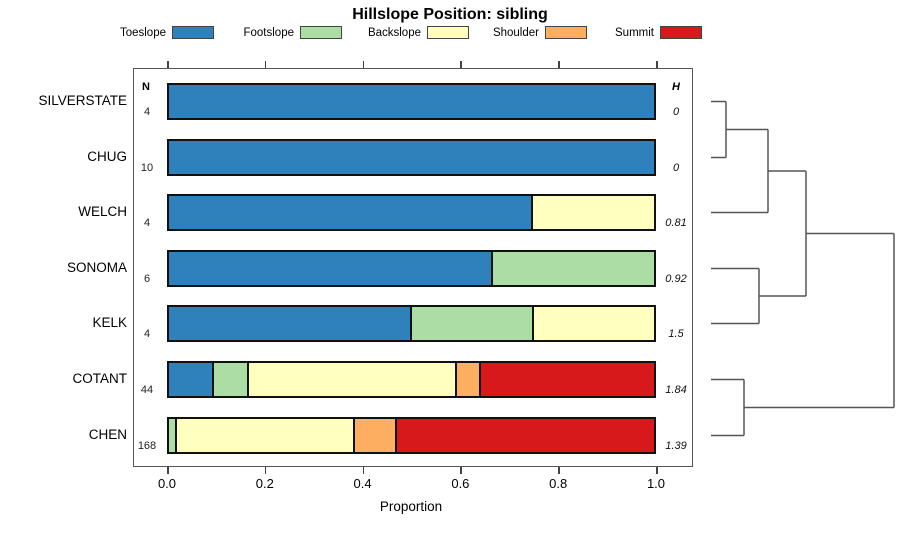 The height and width of the screenshot is (540, 900). Describe the element at coordinates (147, 168) in the screenshot. I see `n-value: 10` at that location.